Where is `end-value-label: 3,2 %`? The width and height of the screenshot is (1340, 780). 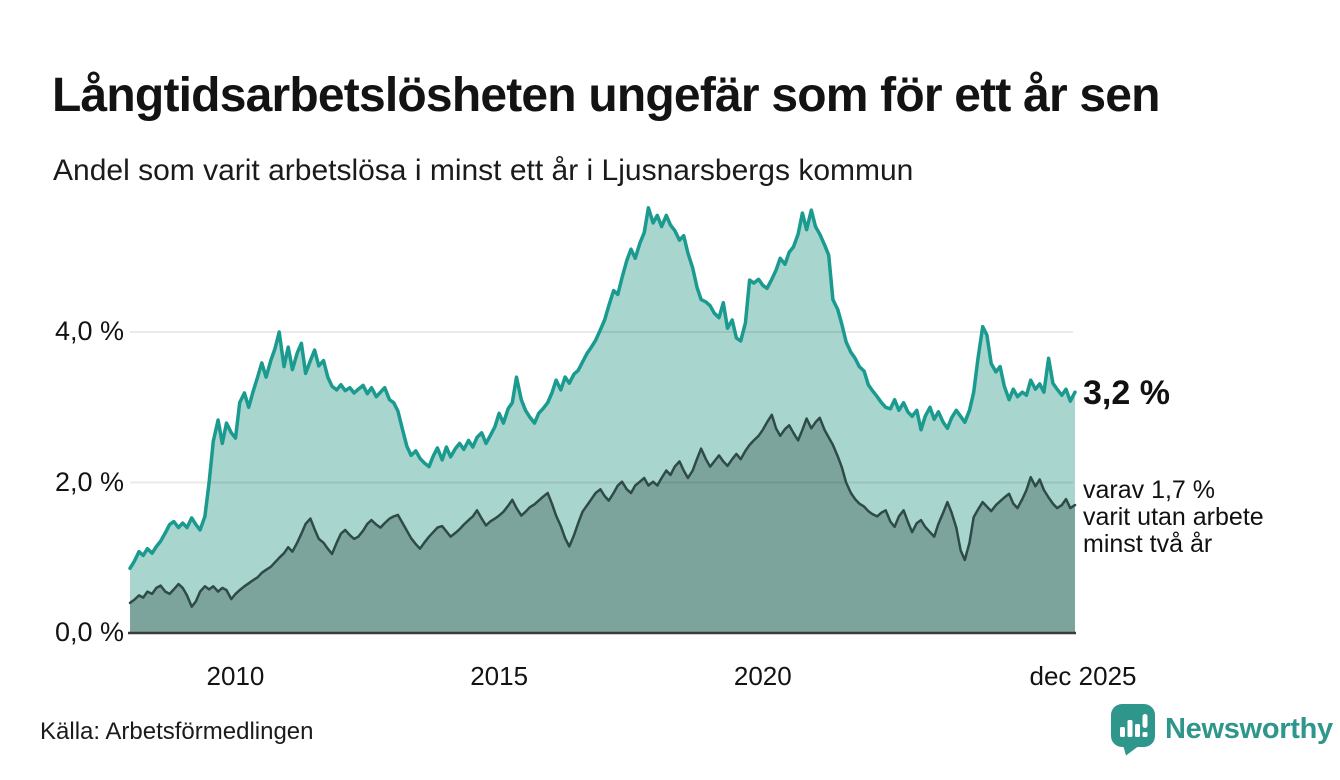 end-value-label: 3,2 % is located at coordinates (1126, 393).